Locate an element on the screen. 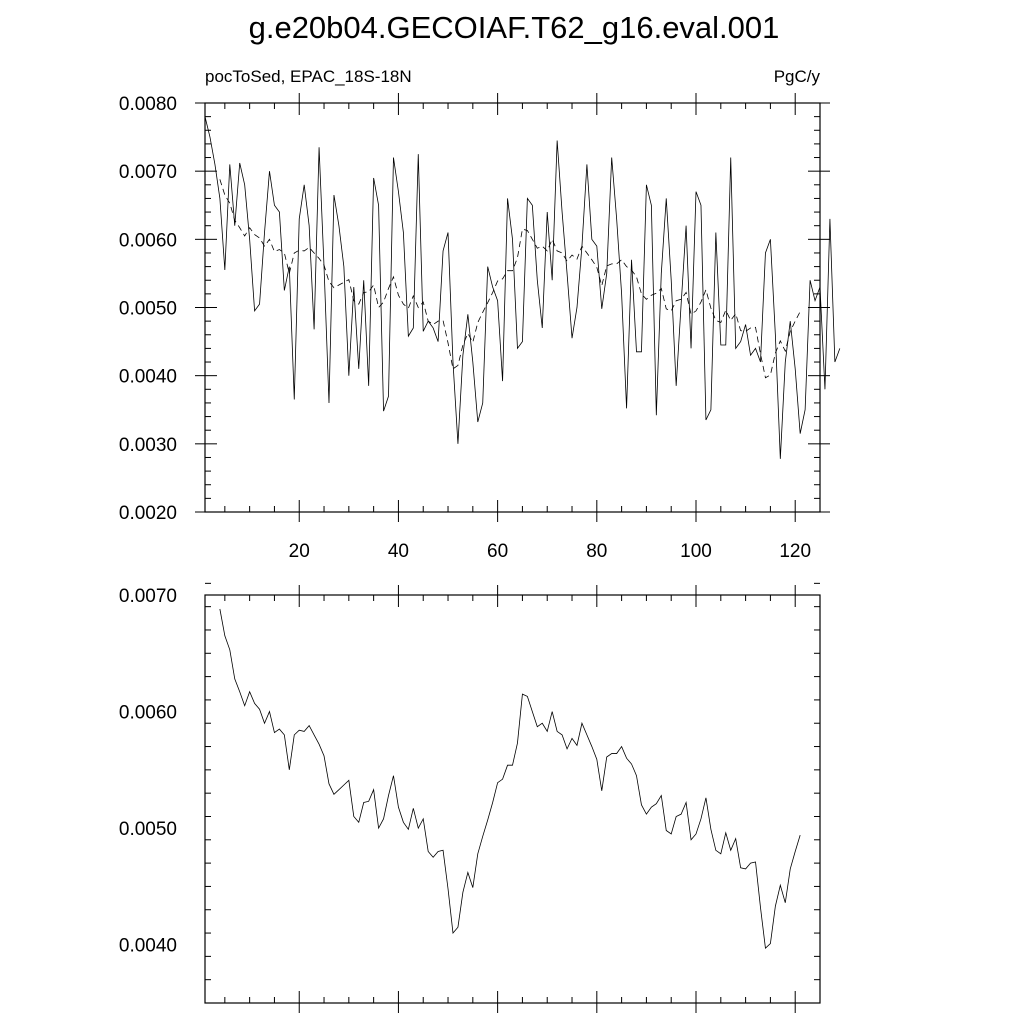 This screenshot has width=1024, height=1029. x-tick-label: 60 is located at coordinates (497, 551).